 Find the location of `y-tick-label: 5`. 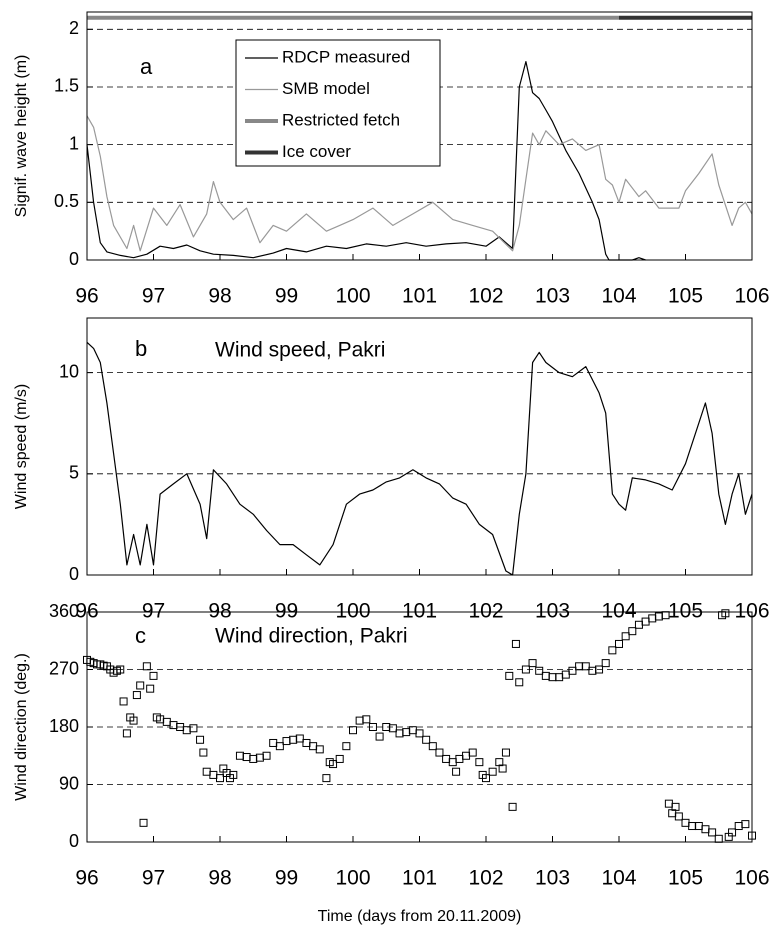

y-tick-label: 5 is located at coordinates (74, 473).